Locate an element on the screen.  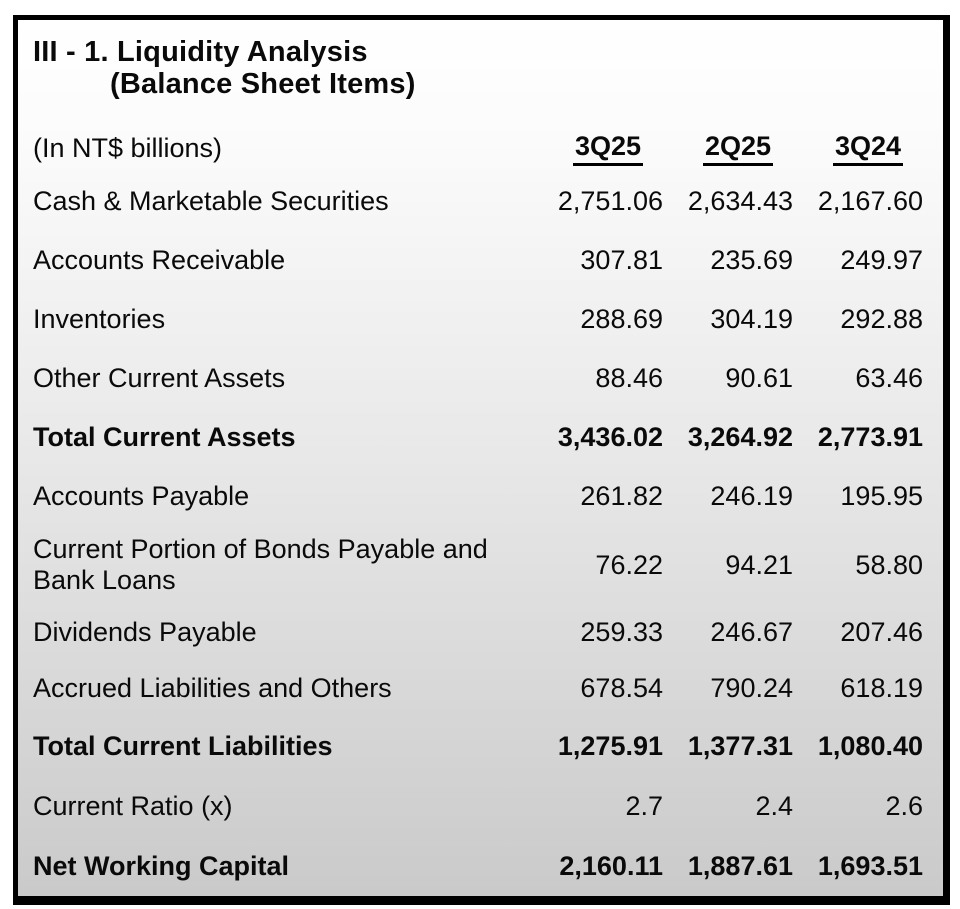
row-value-3q25: 678.54 is located at coordinates (621, 687).